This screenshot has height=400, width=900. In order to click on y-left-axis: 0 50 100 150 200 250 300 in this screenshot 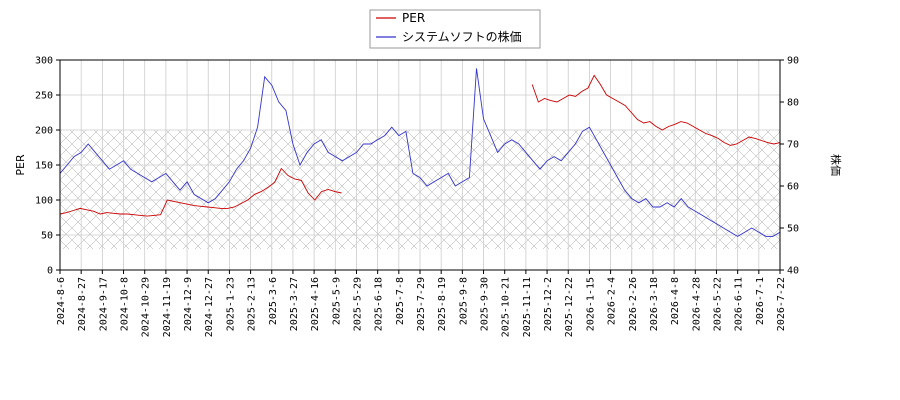, I will do `click(47, 166)`.